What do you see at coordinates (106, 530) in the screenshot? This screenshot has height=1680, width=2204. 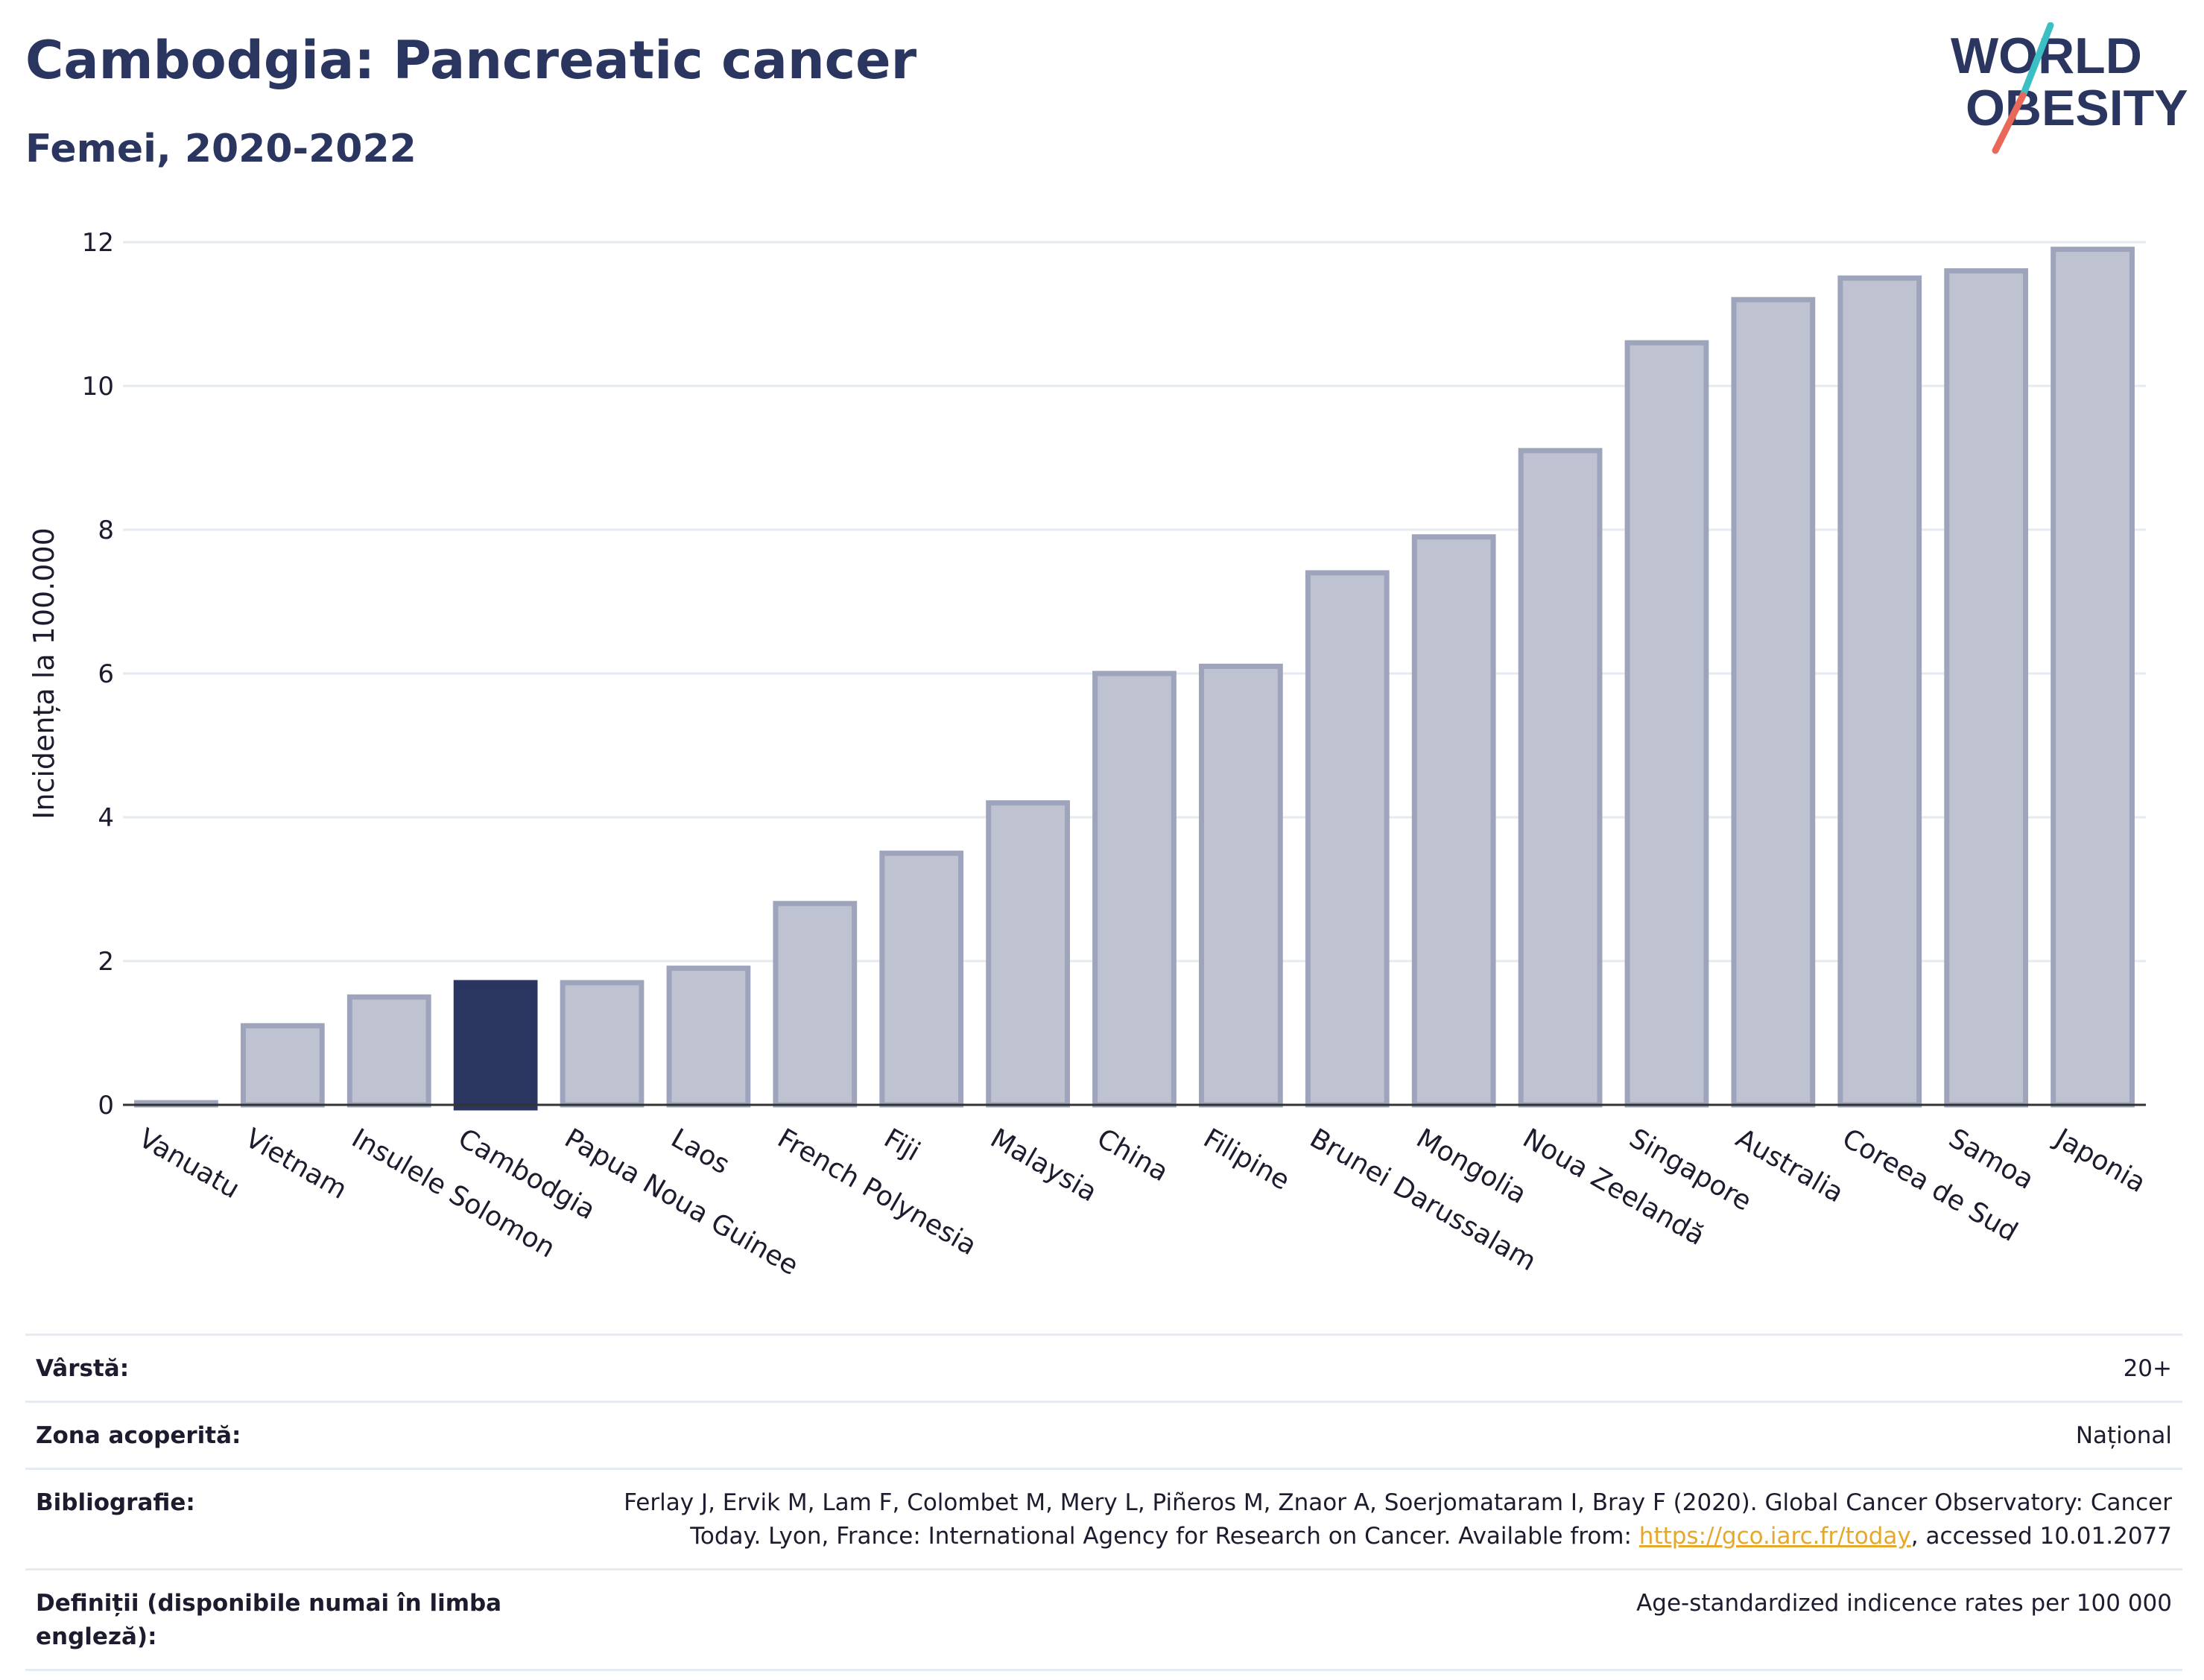 I see `y-tick-label: 8` at bounding box center [106, 530].